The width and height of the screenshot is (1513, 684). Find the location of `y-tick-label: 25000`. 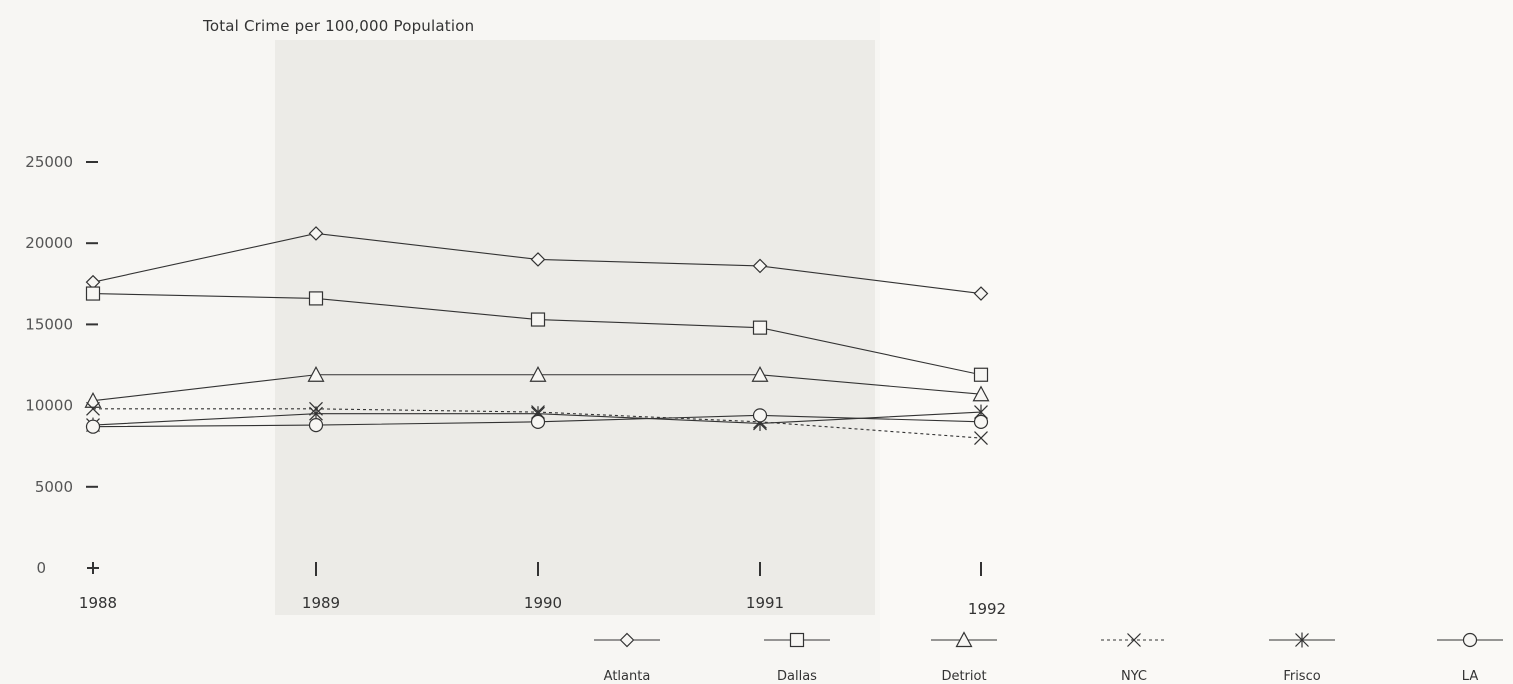

y-tick-label: 25000 is located at coordinates (49, 162).